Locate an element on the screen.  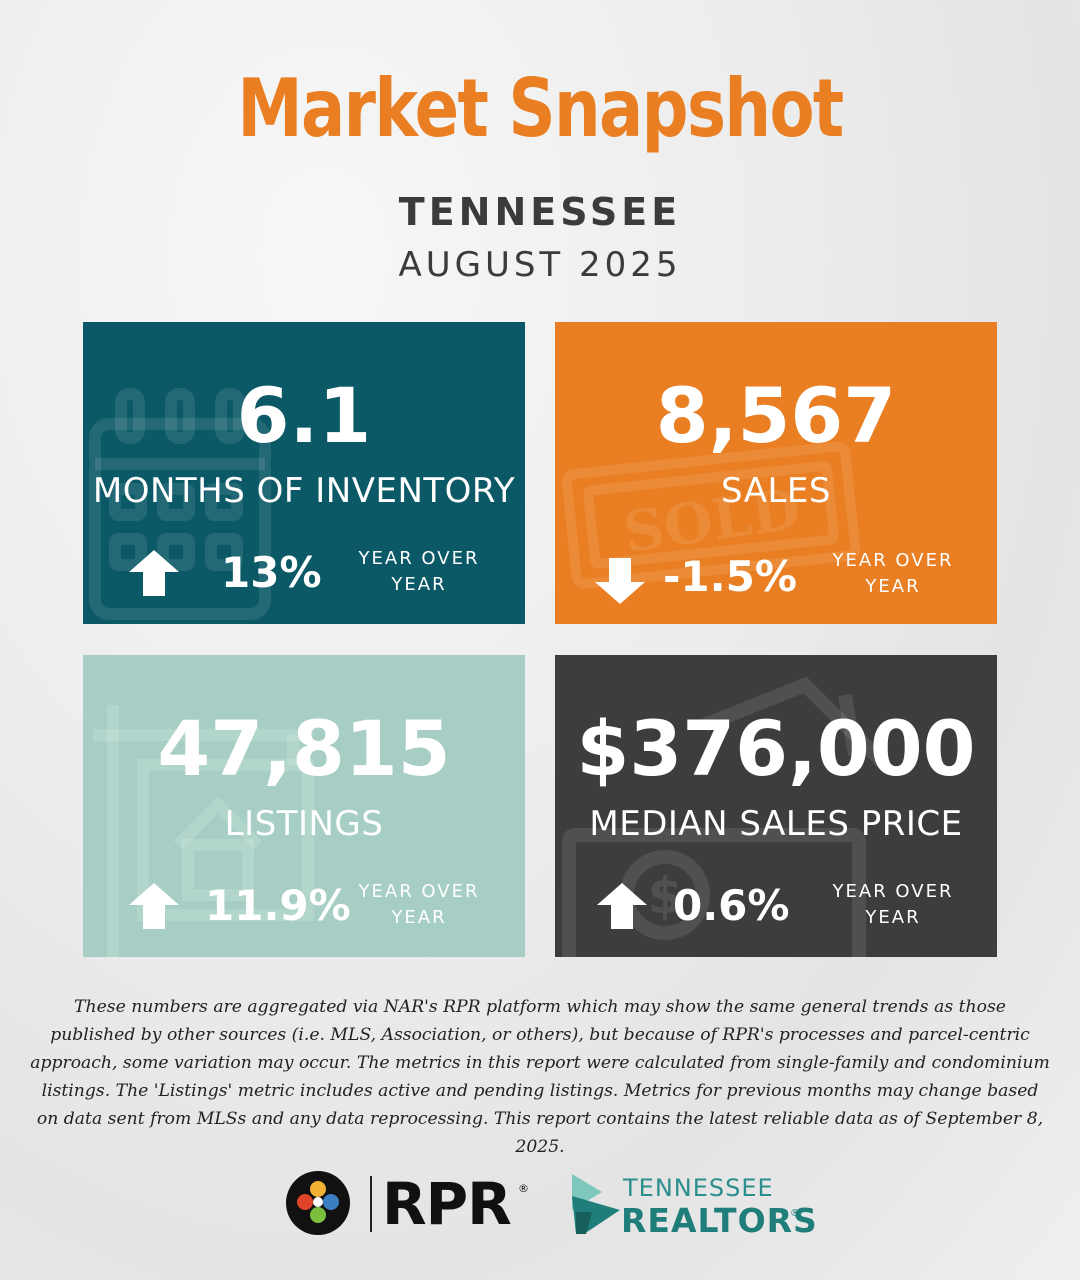
metric-value: $376,000 is located at coordinates (776, 748).